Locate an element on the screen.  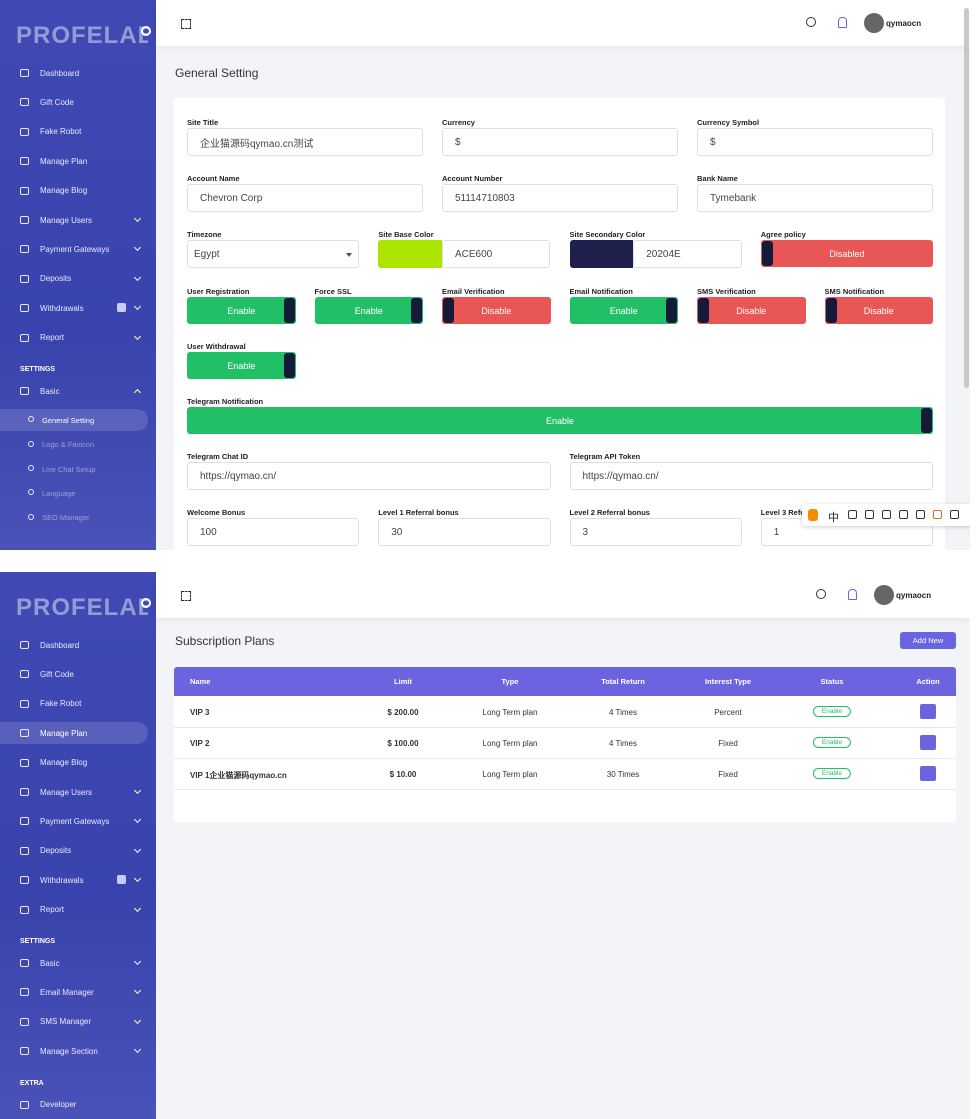
table-cell: Fixed is located at coordinates (728, 743).